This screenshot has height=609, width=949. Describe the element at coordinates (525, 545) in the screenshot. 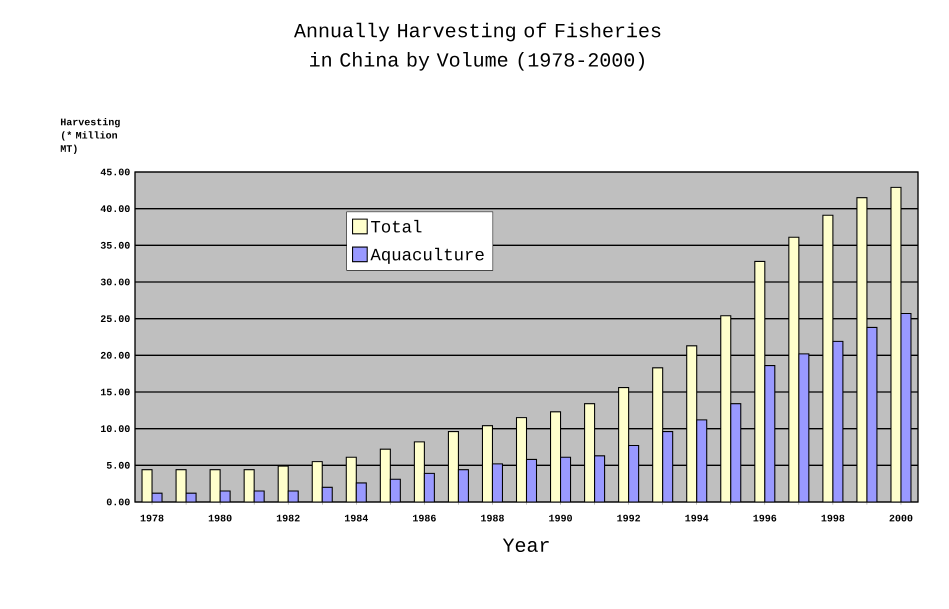

I see `x-axis-title: Year` at that location.